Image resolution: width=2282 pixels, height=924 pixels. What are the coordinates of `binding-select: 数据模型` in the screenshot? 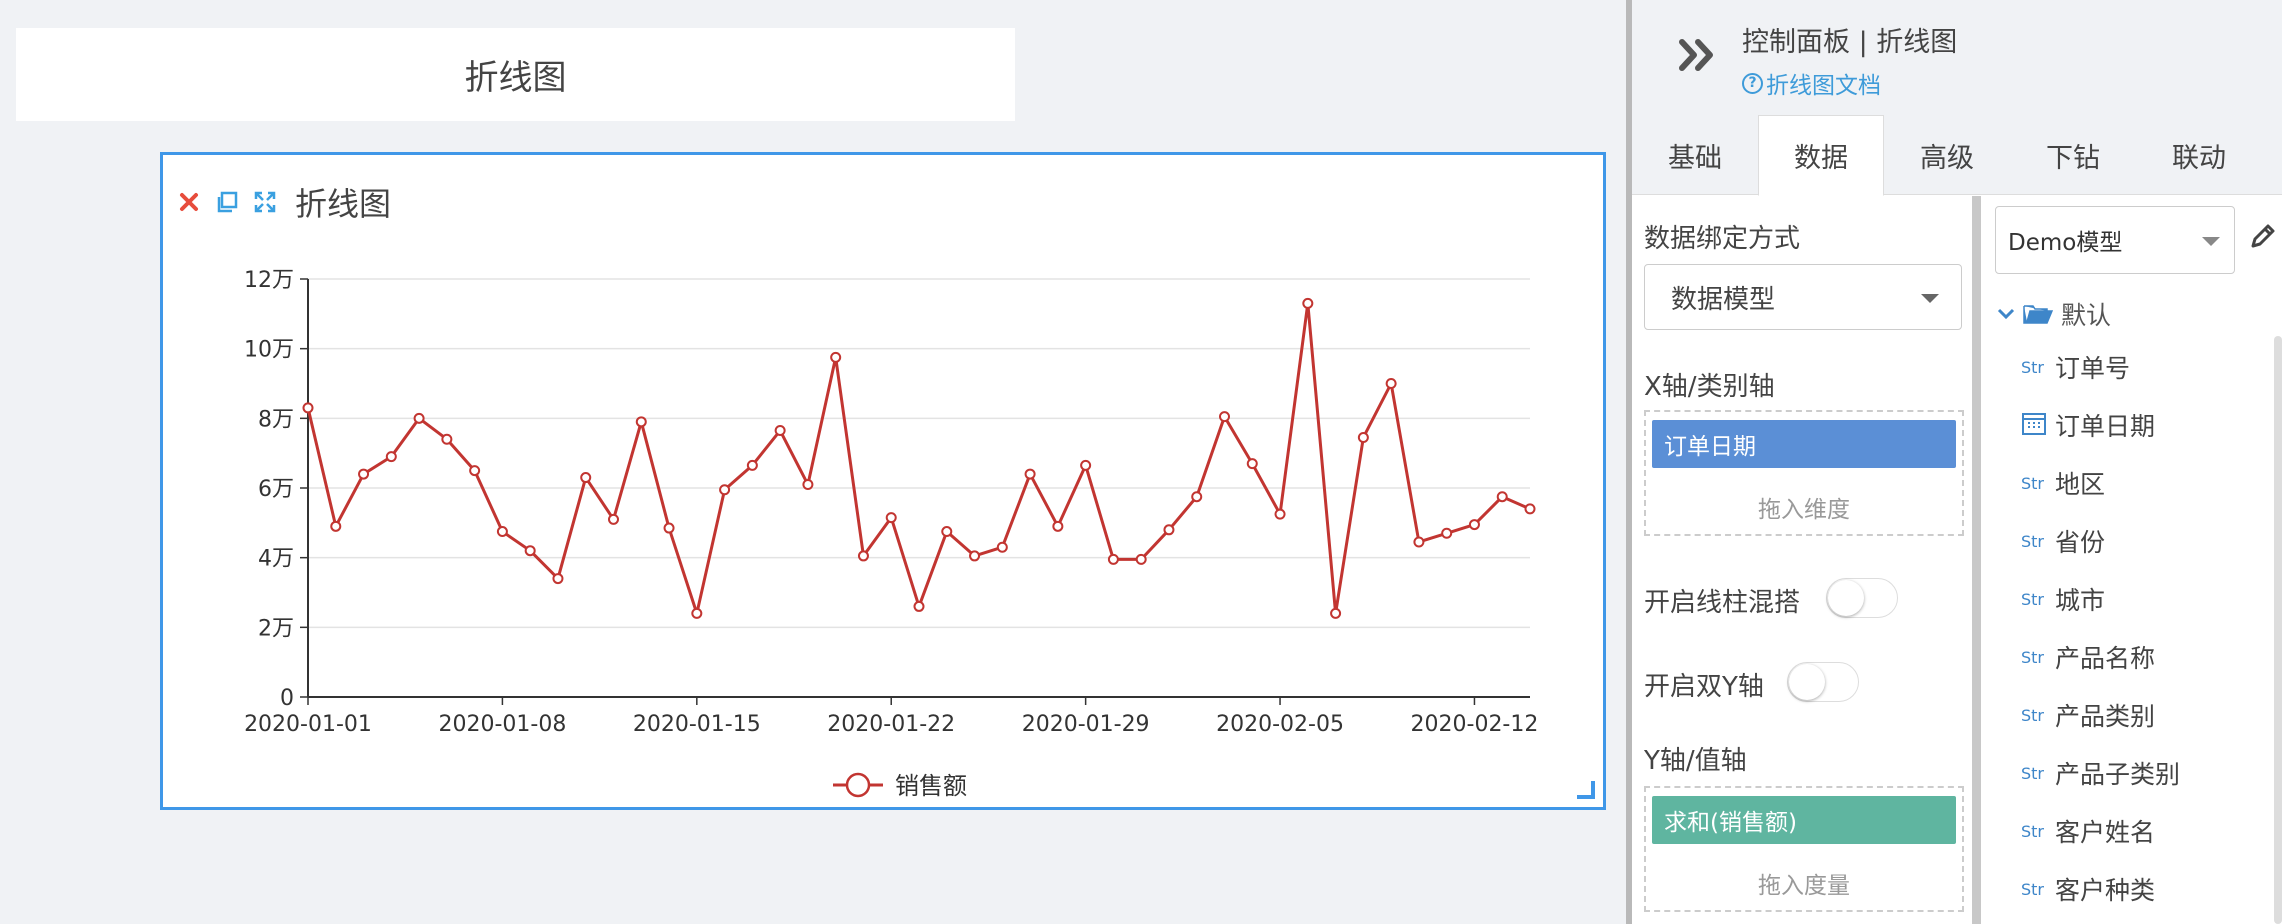 It's located at (1803, 297).